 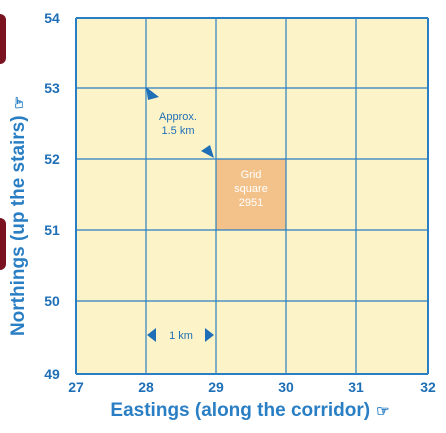 I want to click on x-tick-label: 31, so click(x=356, y=387).